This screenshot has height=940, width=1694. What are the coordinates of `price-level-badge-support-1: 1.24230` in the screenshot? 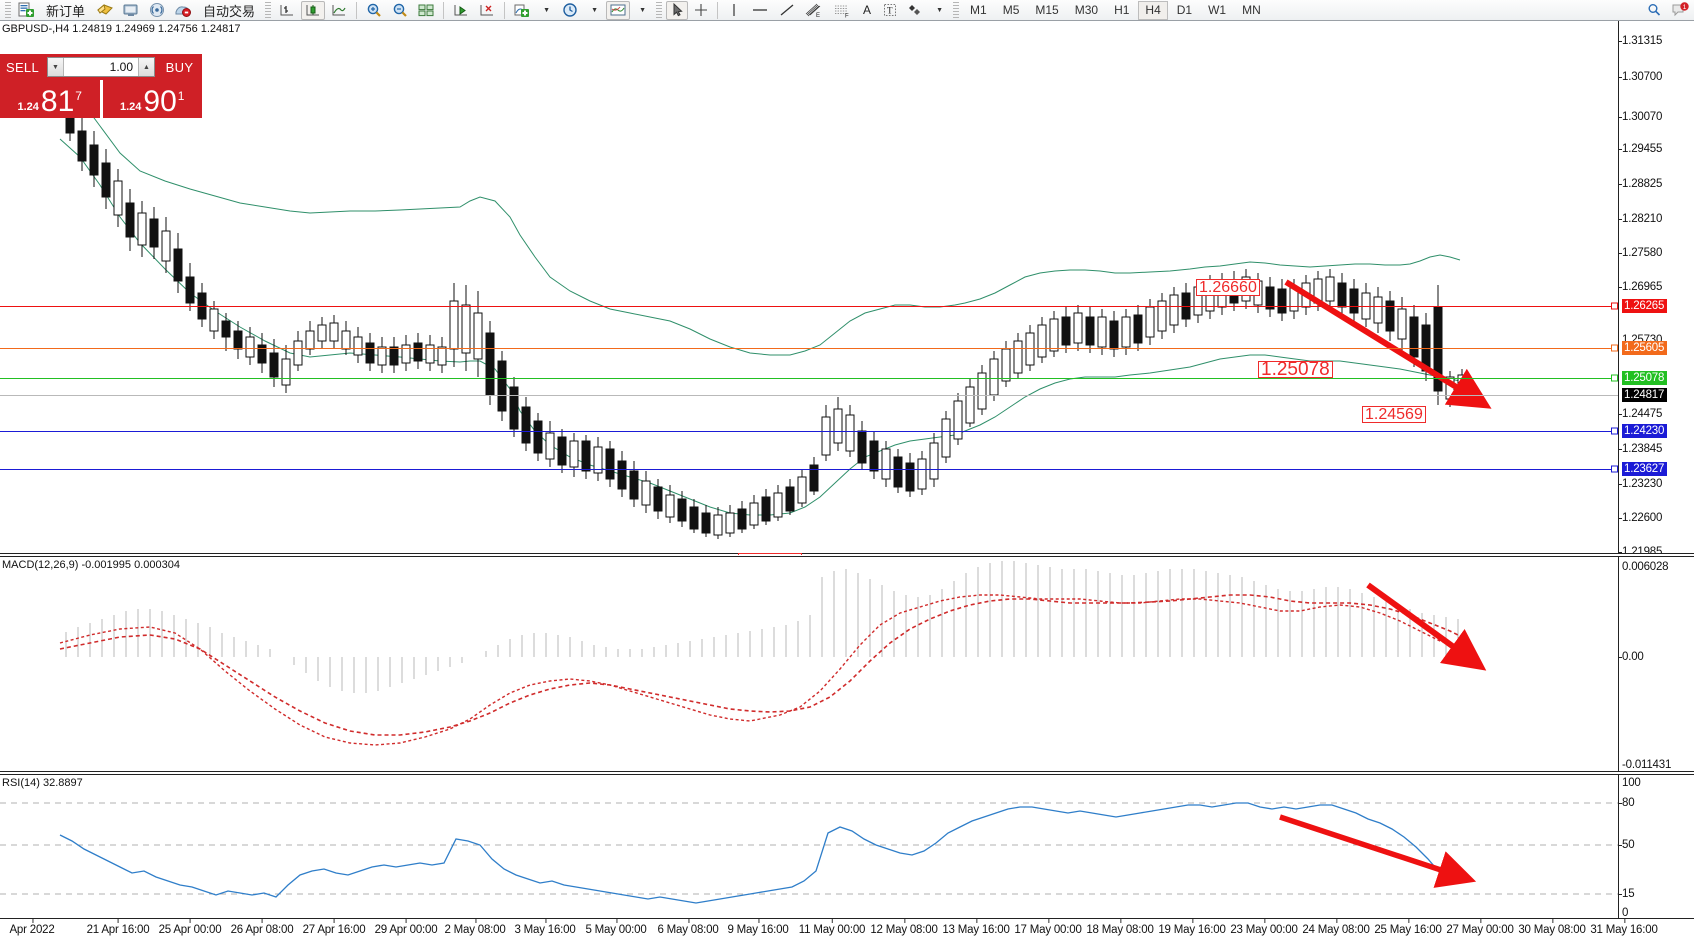 It's located at (1645, 431).